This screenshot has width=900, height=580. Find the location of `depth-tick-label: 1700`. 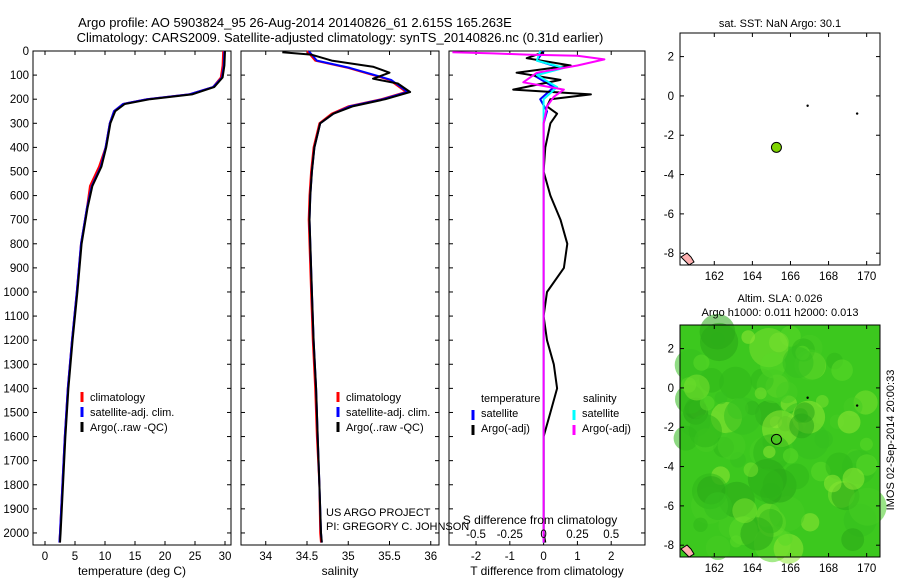

depth-tick-label: 1700 is located at coordinates (16, 462).